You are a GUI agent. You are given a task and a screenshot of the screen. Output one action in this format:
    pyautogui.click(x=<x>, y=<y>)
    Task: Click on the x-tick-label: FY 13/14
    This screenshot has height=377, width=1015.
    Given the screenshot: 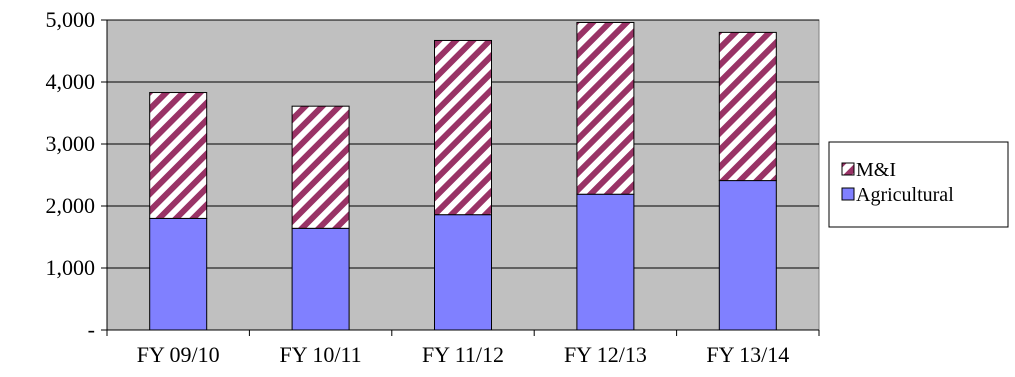 What is the action you would take?
    pyautogui.click(x=747, y=354)
    